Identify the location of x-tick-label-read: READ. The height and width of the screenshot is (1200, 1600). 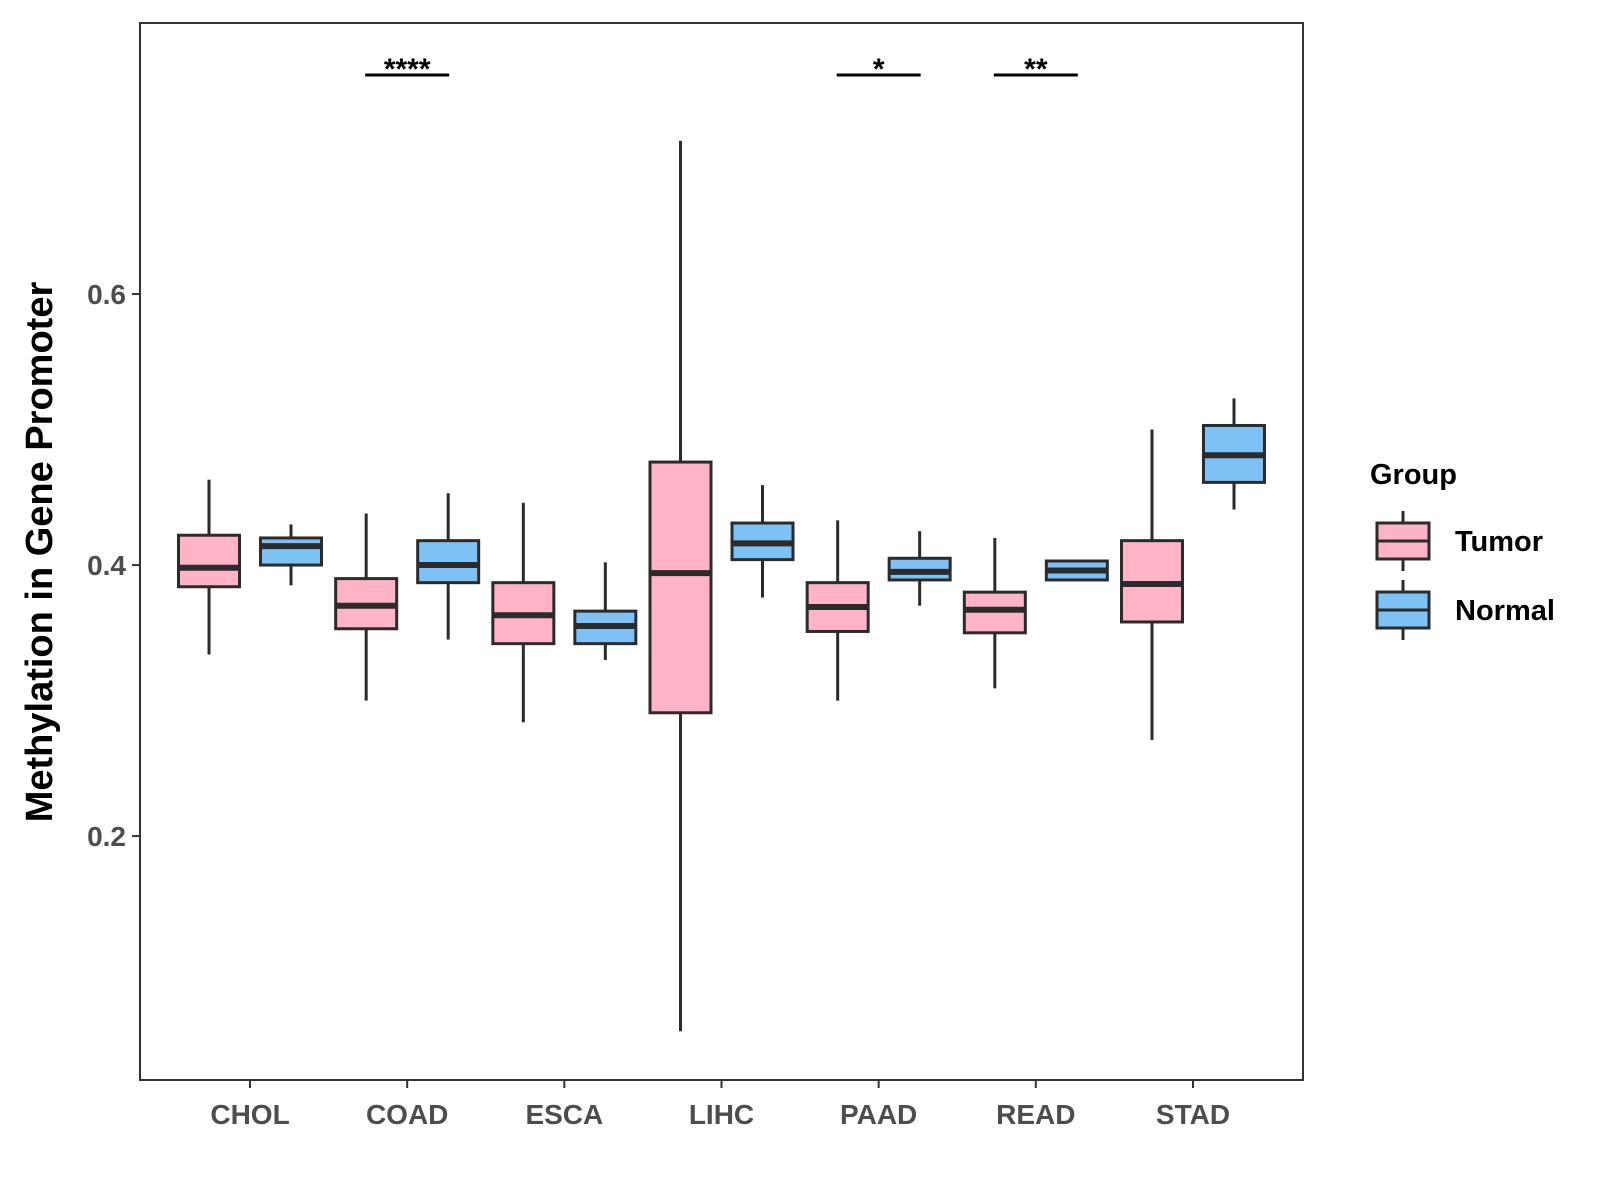
(1035, 1114).